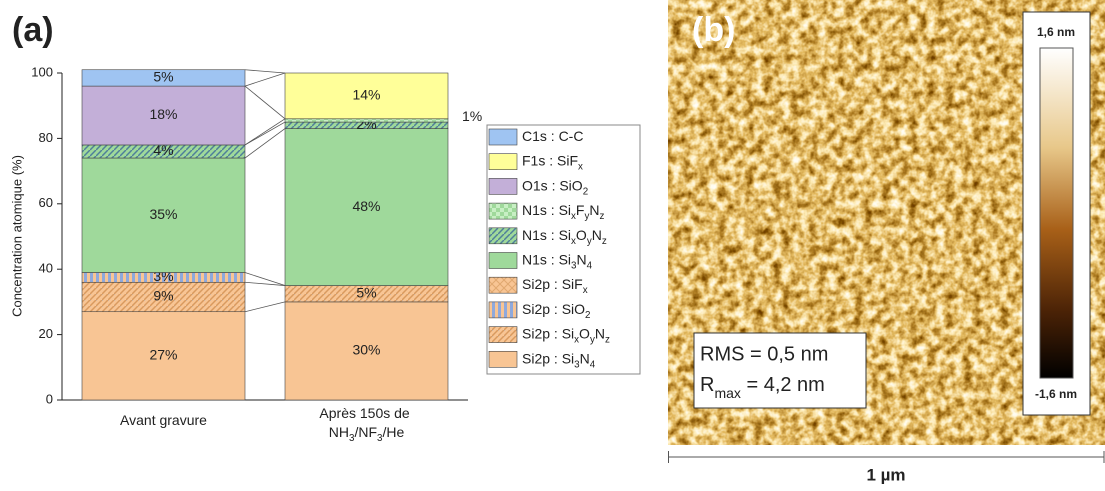  Describe the element at coordinates (566, 335) in the screenshot. I see `legend-entry: Si2p : SixOyNz` at that location.